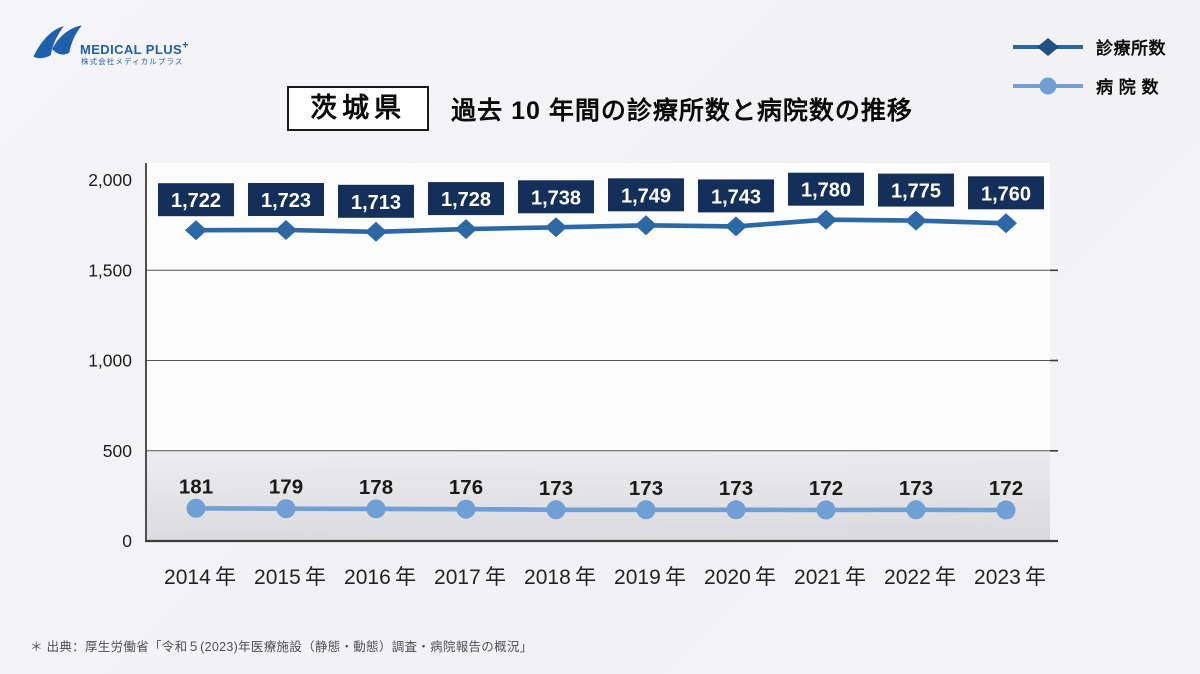 This screenshot has width=1200, height=674. What do you see at coordinates (740, 577) in the screenshot?
I see `x-tick-label: 2020 年` at bounding box center [740, 577].